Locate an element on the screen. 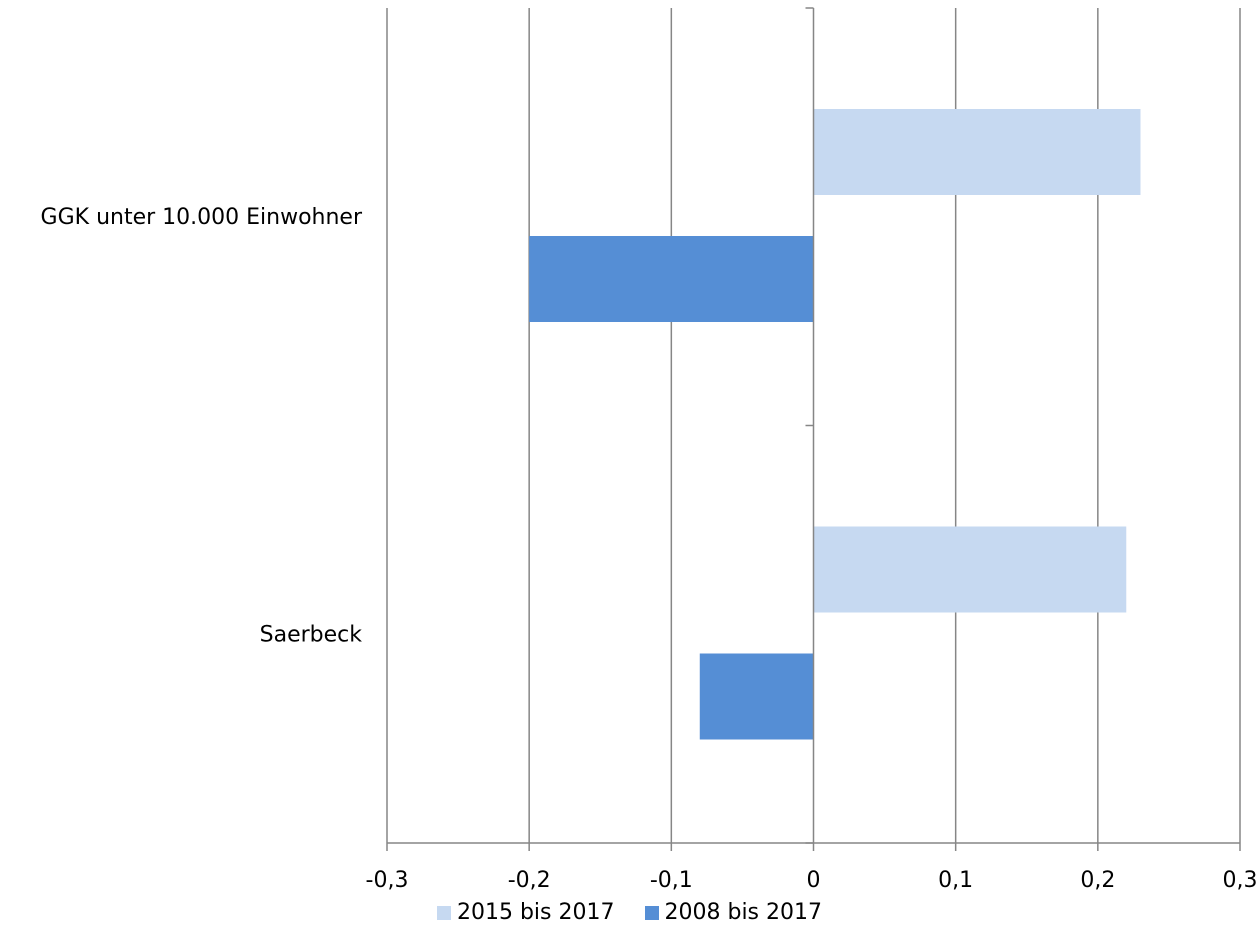 The width and height of the screenshot is (1259, 942). x-tick-label: -0,2 is located at coordinates (529, 880).